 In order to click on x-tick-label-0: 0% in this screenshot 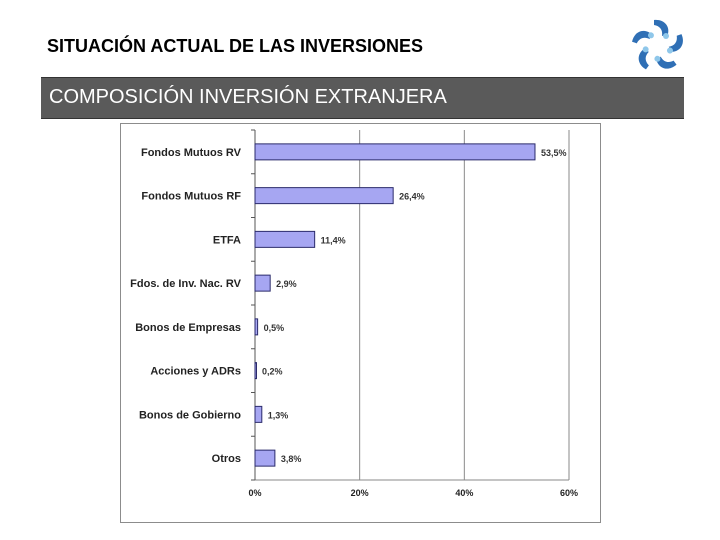, I will do `click(254, 493)`.